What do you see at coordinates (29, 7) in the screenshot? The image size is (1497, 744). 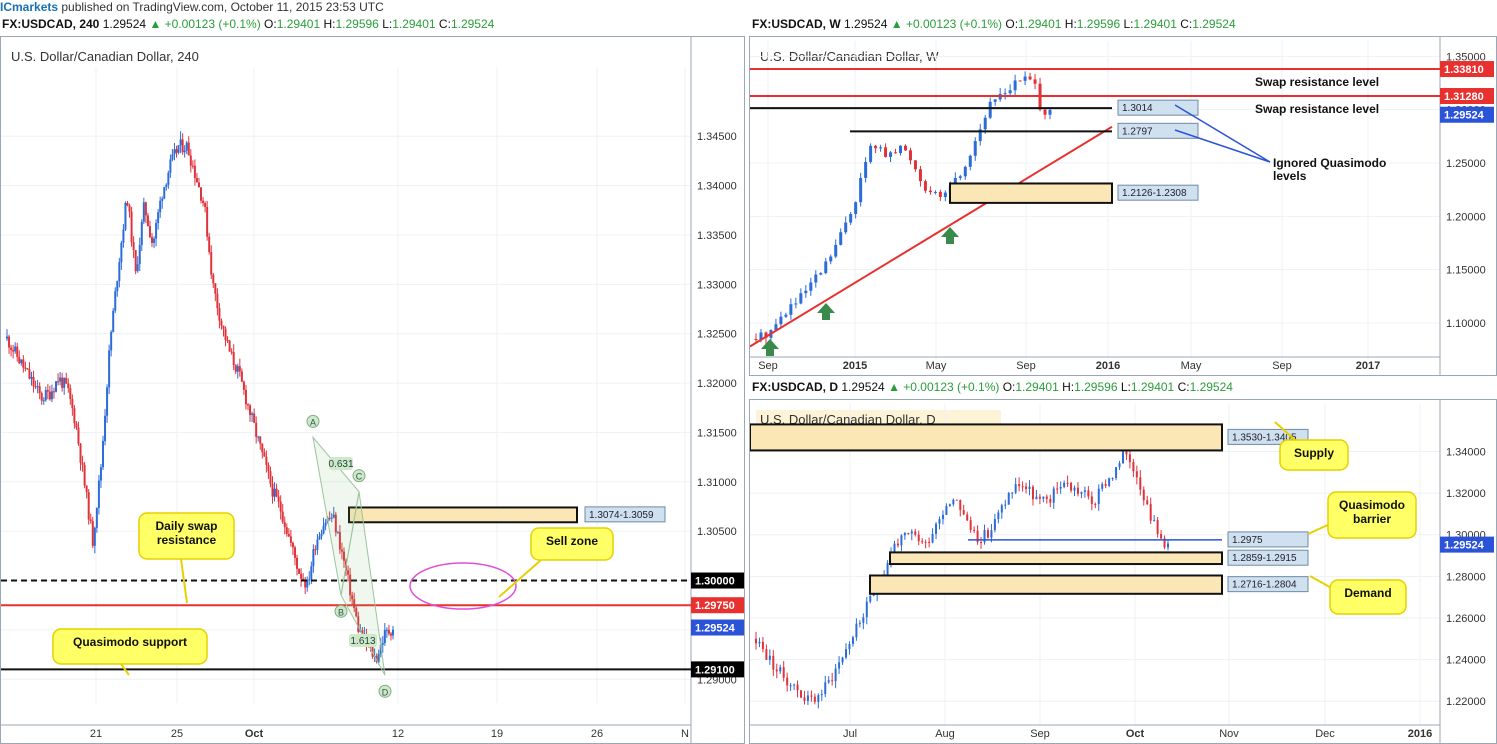 I see `brand-logo: ICmarkets` at bounding box center [29, 7].